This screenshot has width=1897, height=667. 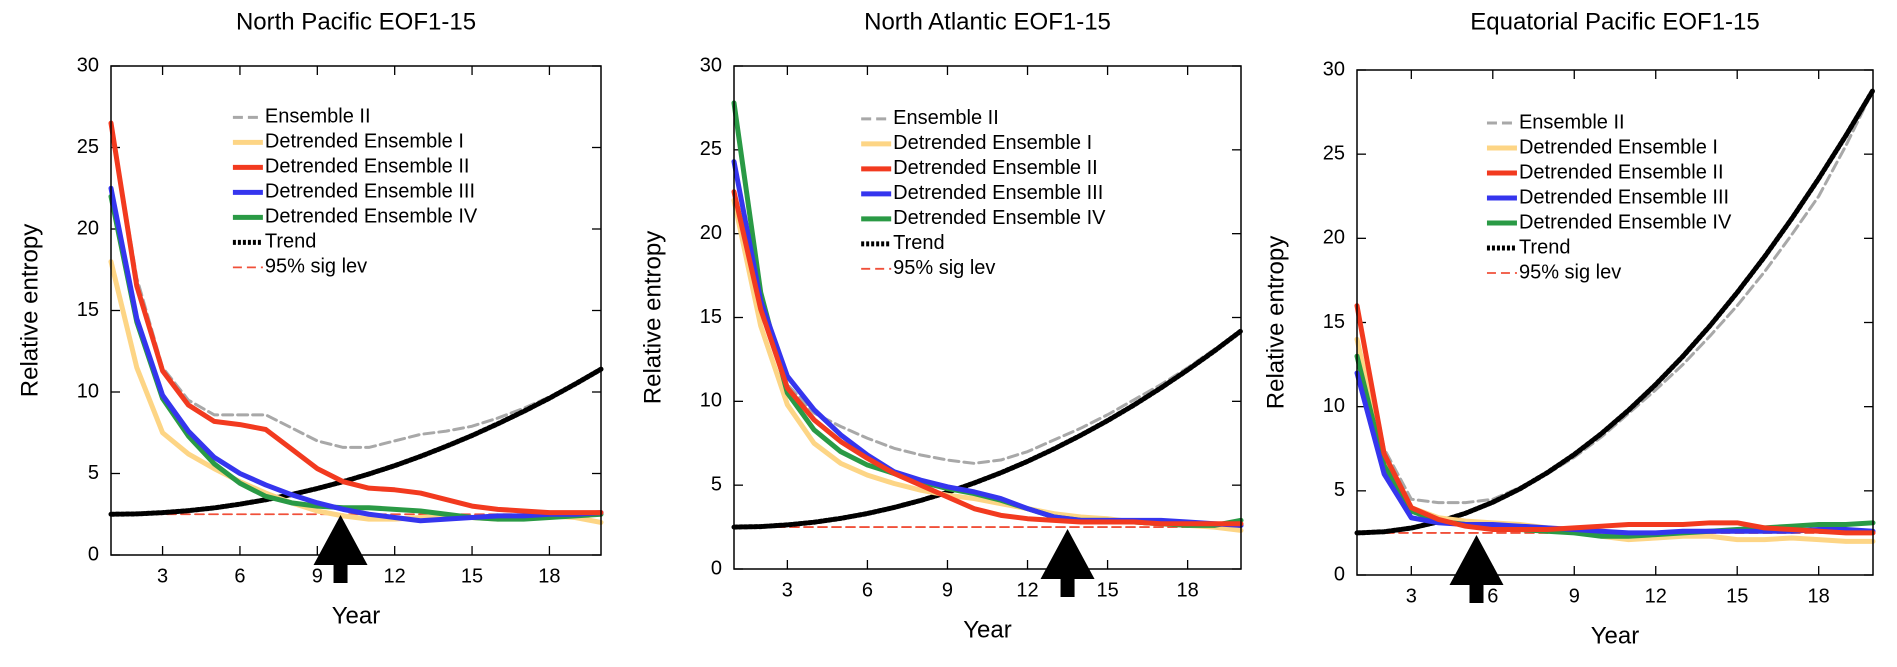 What do you see at coordinates (356, 21) in the screenshot?
I see `chart-title: North Pacific EOF1-15` at bounding box center [356, 21].